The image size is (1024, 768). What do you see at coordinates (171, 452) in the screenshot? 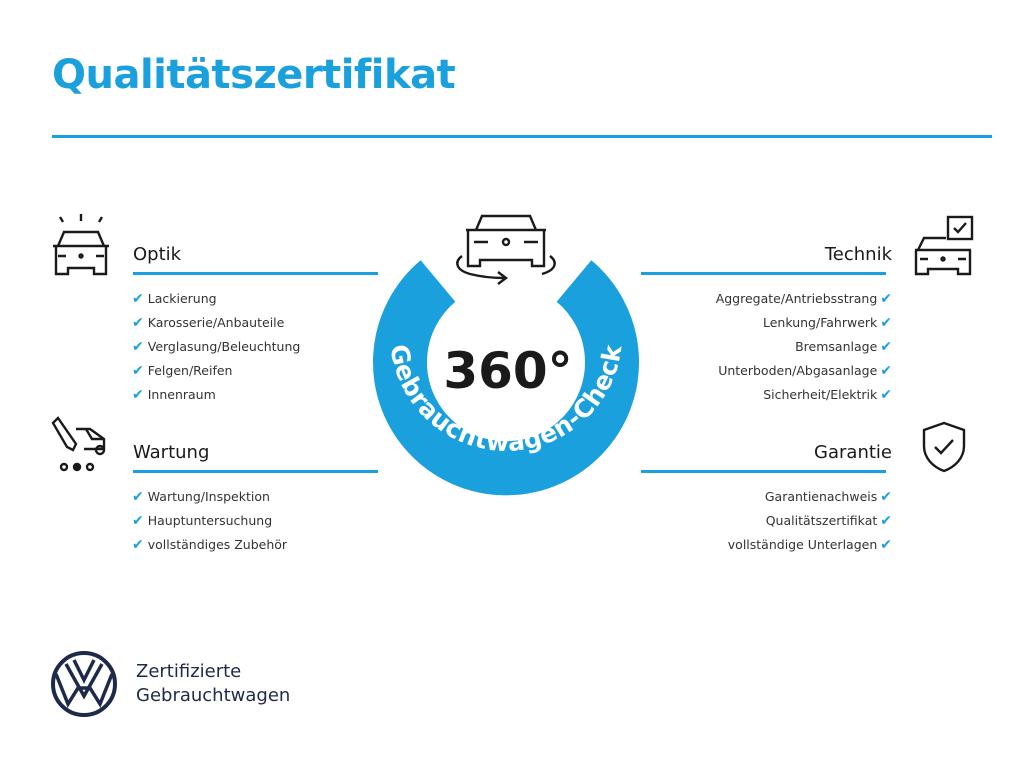
I see `section-title-wartung: Wartung` at bounding box center [171, 452].